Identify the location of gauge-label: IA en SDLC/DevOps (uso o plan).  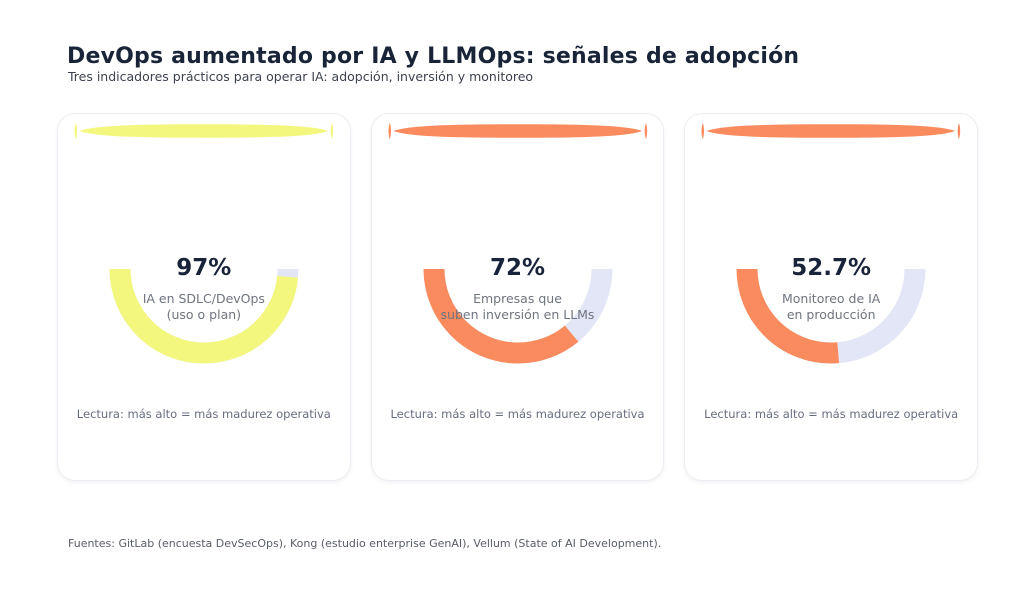
(203, 307).